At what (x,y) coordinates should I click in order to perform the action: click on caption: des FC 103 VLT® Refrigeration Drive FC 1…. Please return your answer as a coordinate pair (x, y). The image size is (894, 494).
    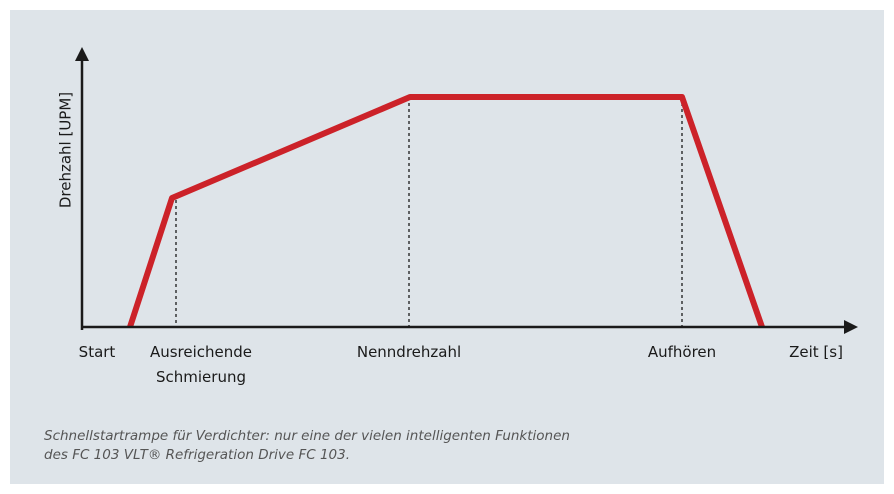
    Looking at the image, I should click on (197, 455).